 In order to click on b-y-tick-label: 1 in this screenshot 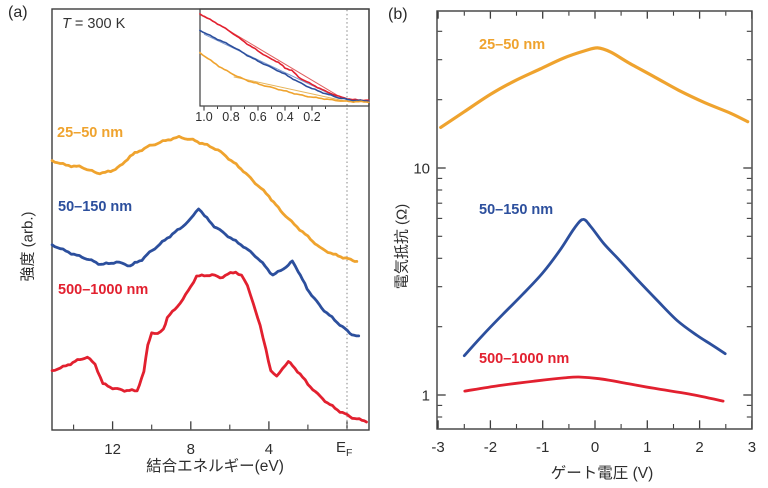, I will do `click(426, 396)`.